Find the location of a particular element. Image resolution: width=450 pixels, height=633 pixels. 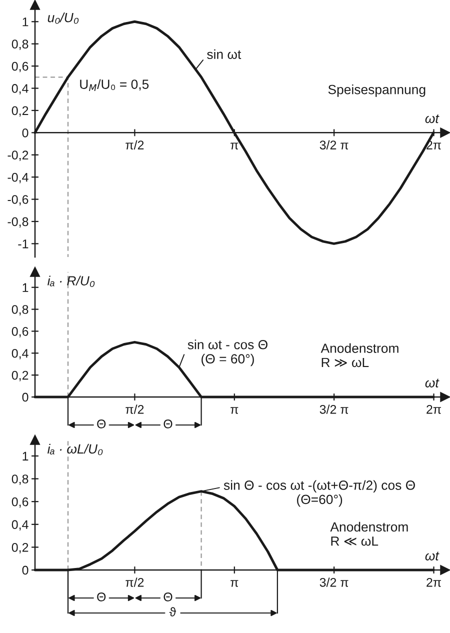

y-axis-title: iₐ · ωL/U₀ is located at coordinates (75, 450).